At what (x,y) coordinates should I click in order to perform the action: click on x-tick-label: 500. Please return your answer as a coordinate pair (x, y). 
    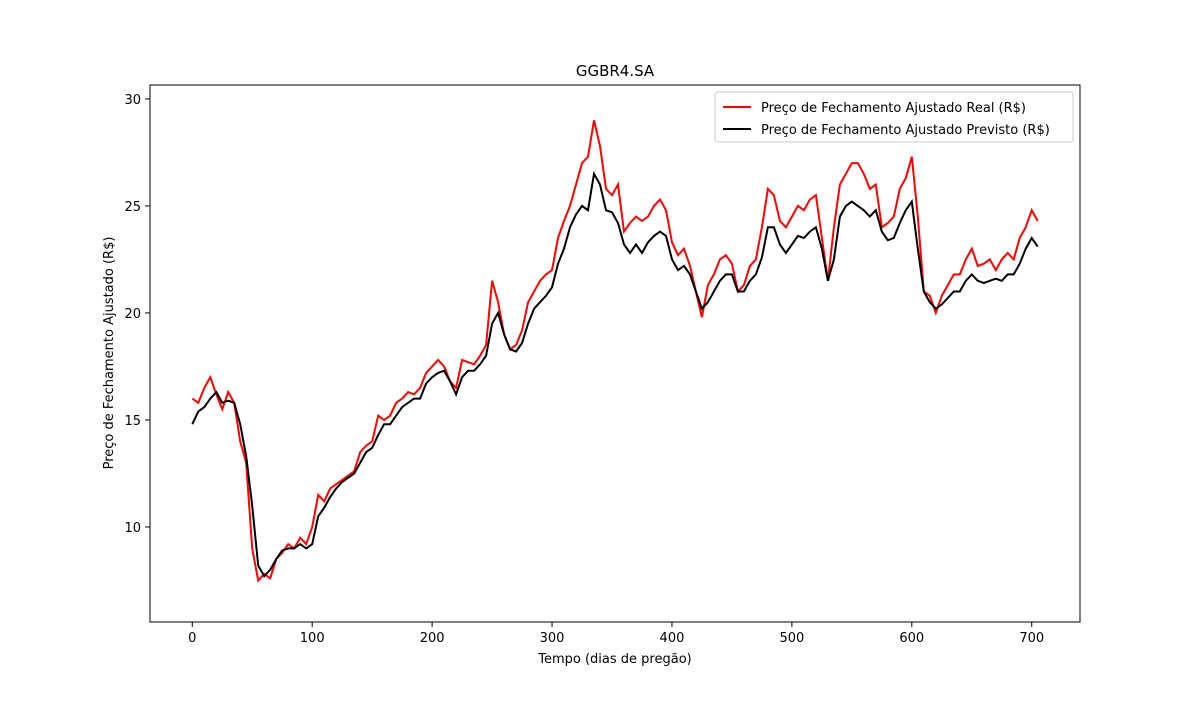
    Looking at the image, I should click on (791, 638).